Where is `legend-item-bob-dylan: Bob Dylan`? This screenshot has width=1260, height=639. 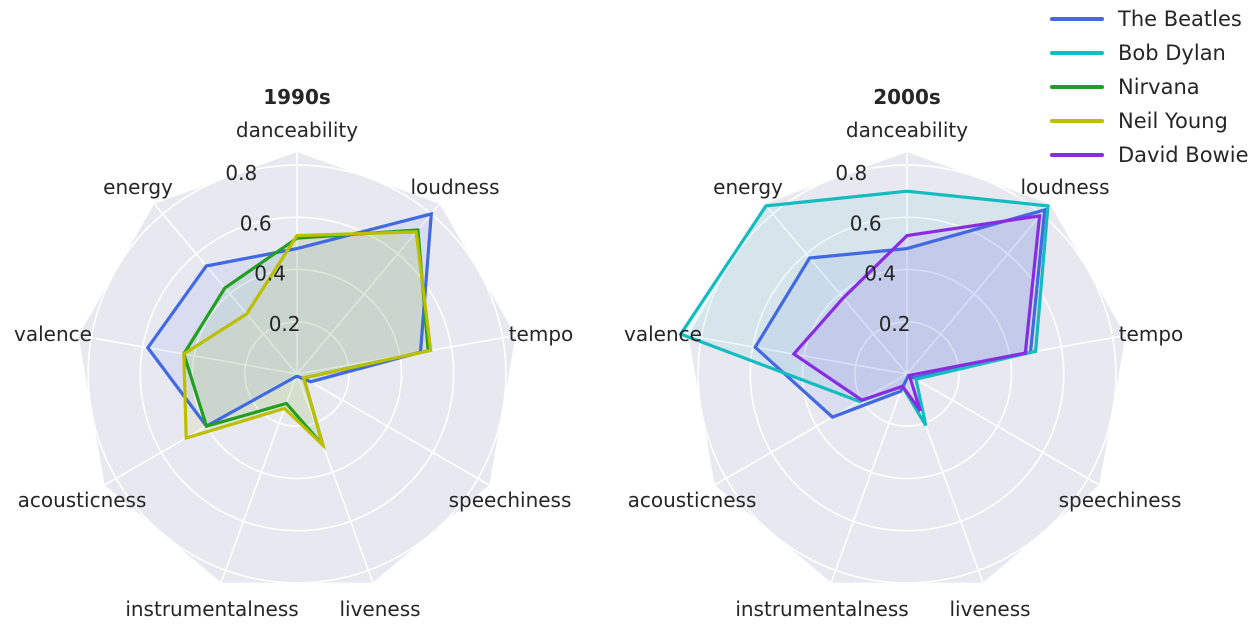 legend-item-bob-dylan: Bob Dylan is located at coordinates (1155, 53).